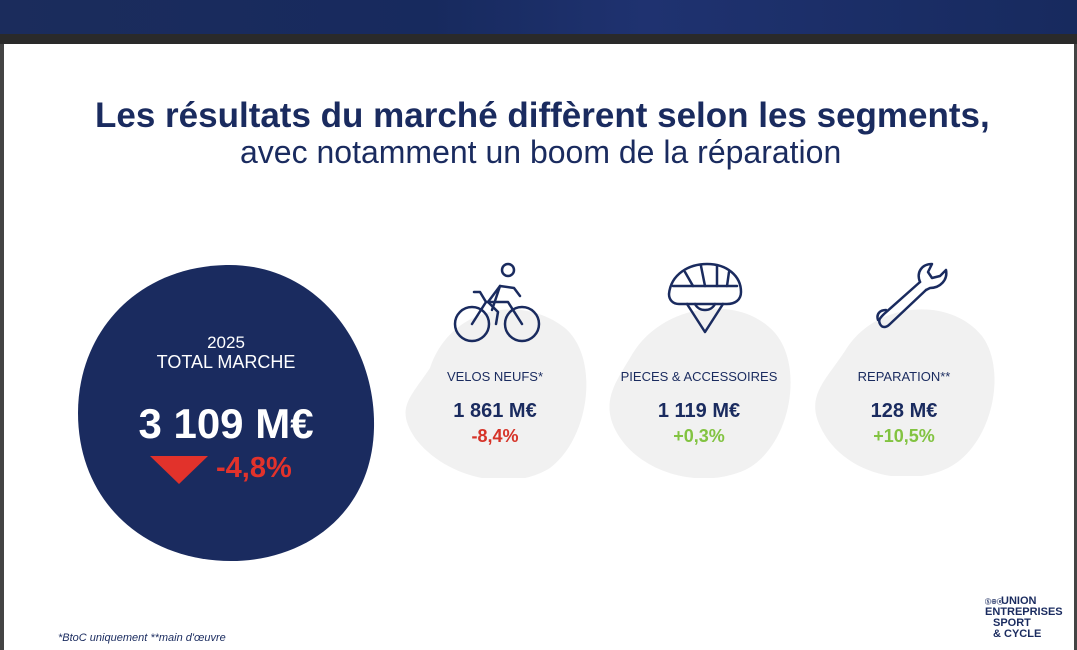 This screenshot has width=1077, height=650. Describe the element at coordinates (497, 302) in the screenshot. I see `bicycle-icon` at that location.